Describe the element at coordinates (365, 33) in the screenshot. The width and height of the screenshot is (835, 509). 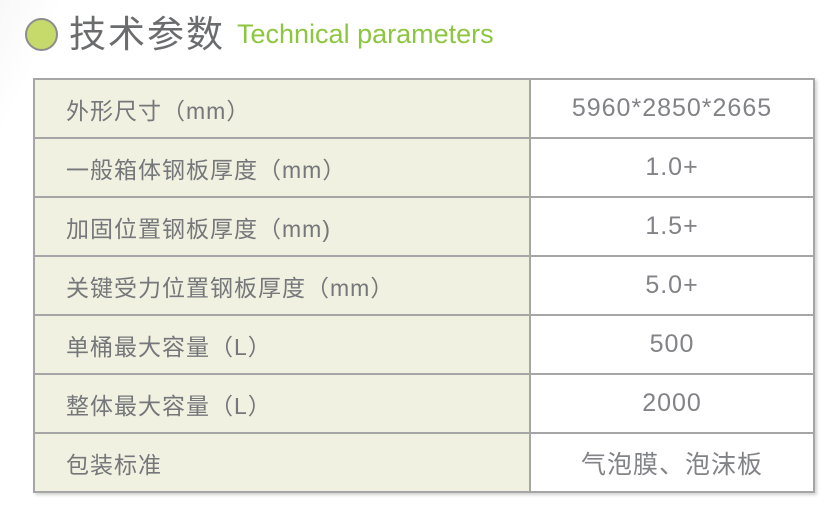
I see `section-title-en: Technical parameters` at that location.